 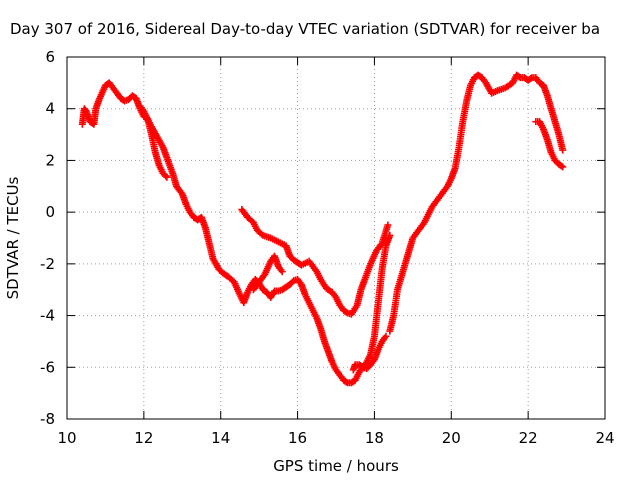 I want to click on y-tick-label: -4, so click(x=47, y=316).